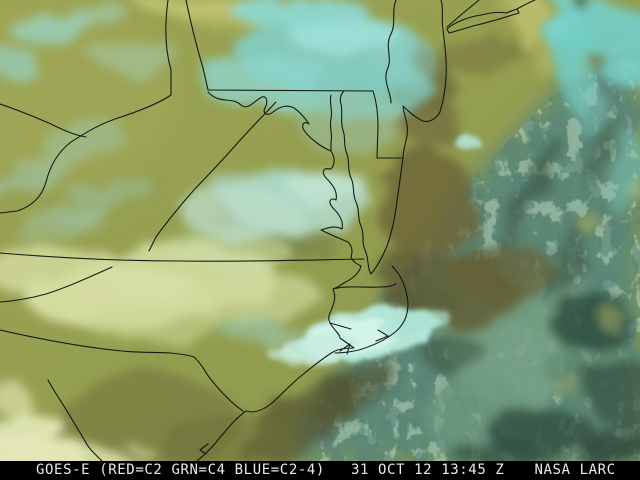  Describe the element at coordinates (212, 470) in the screenshot. I see `caption-channels: (RED=C2 GRN=C4 BLUE=C2-4)` at that location.